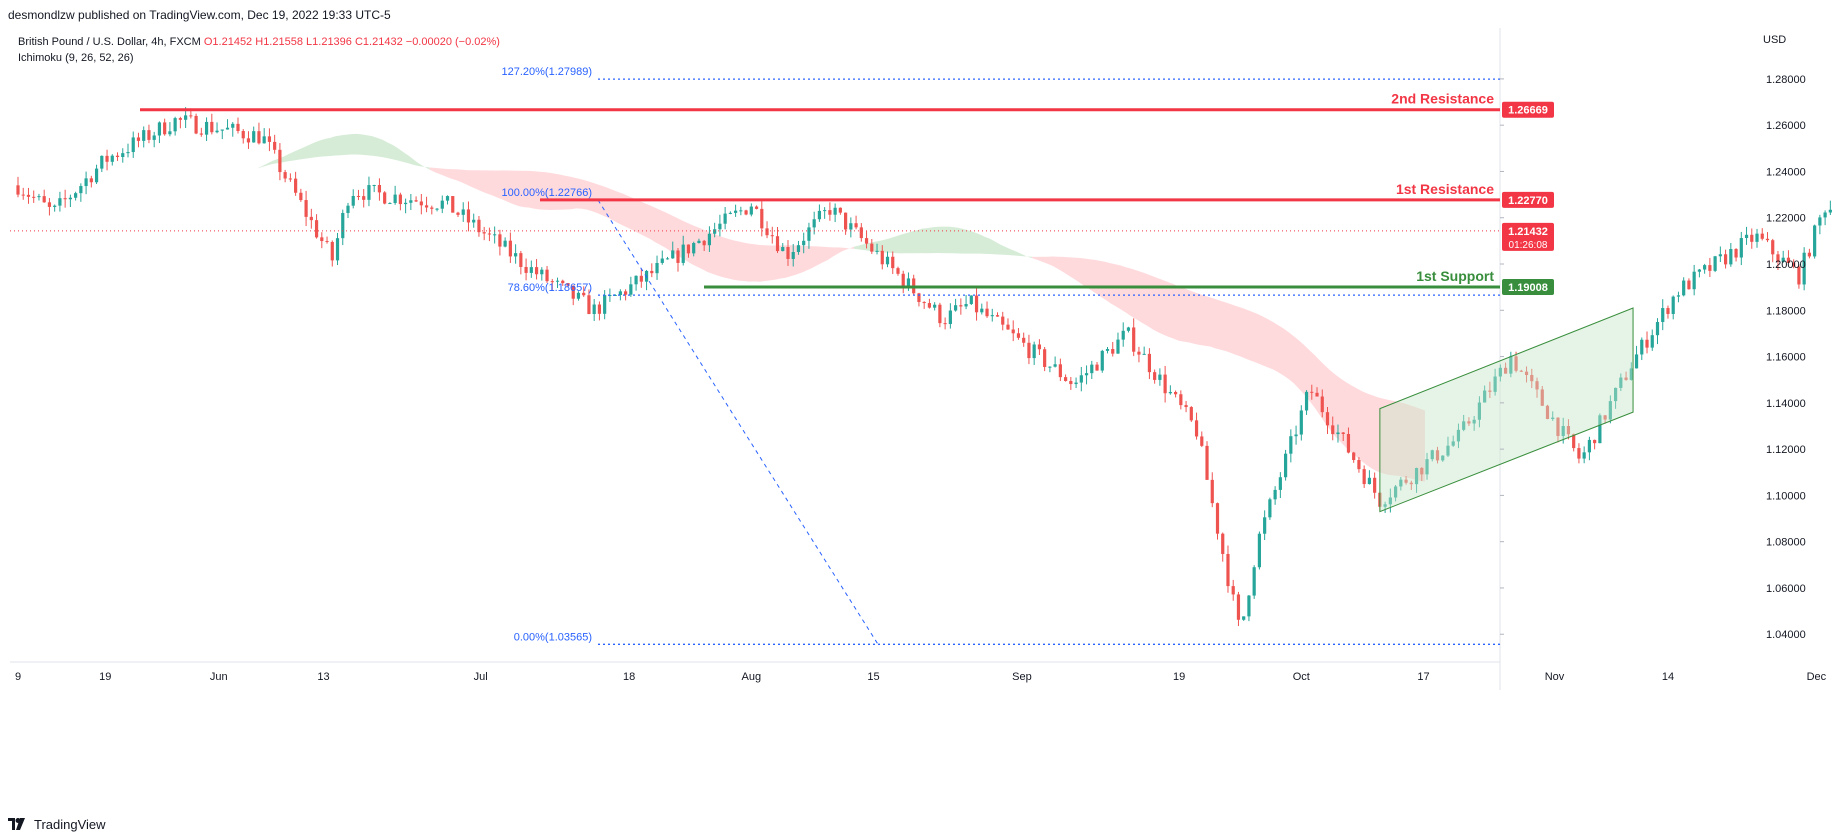 The height and width of the screenshot is (840, 1832). I want to click on indicator-row: Ichimoku (9, 26, 52, 26), so click(76, 58).